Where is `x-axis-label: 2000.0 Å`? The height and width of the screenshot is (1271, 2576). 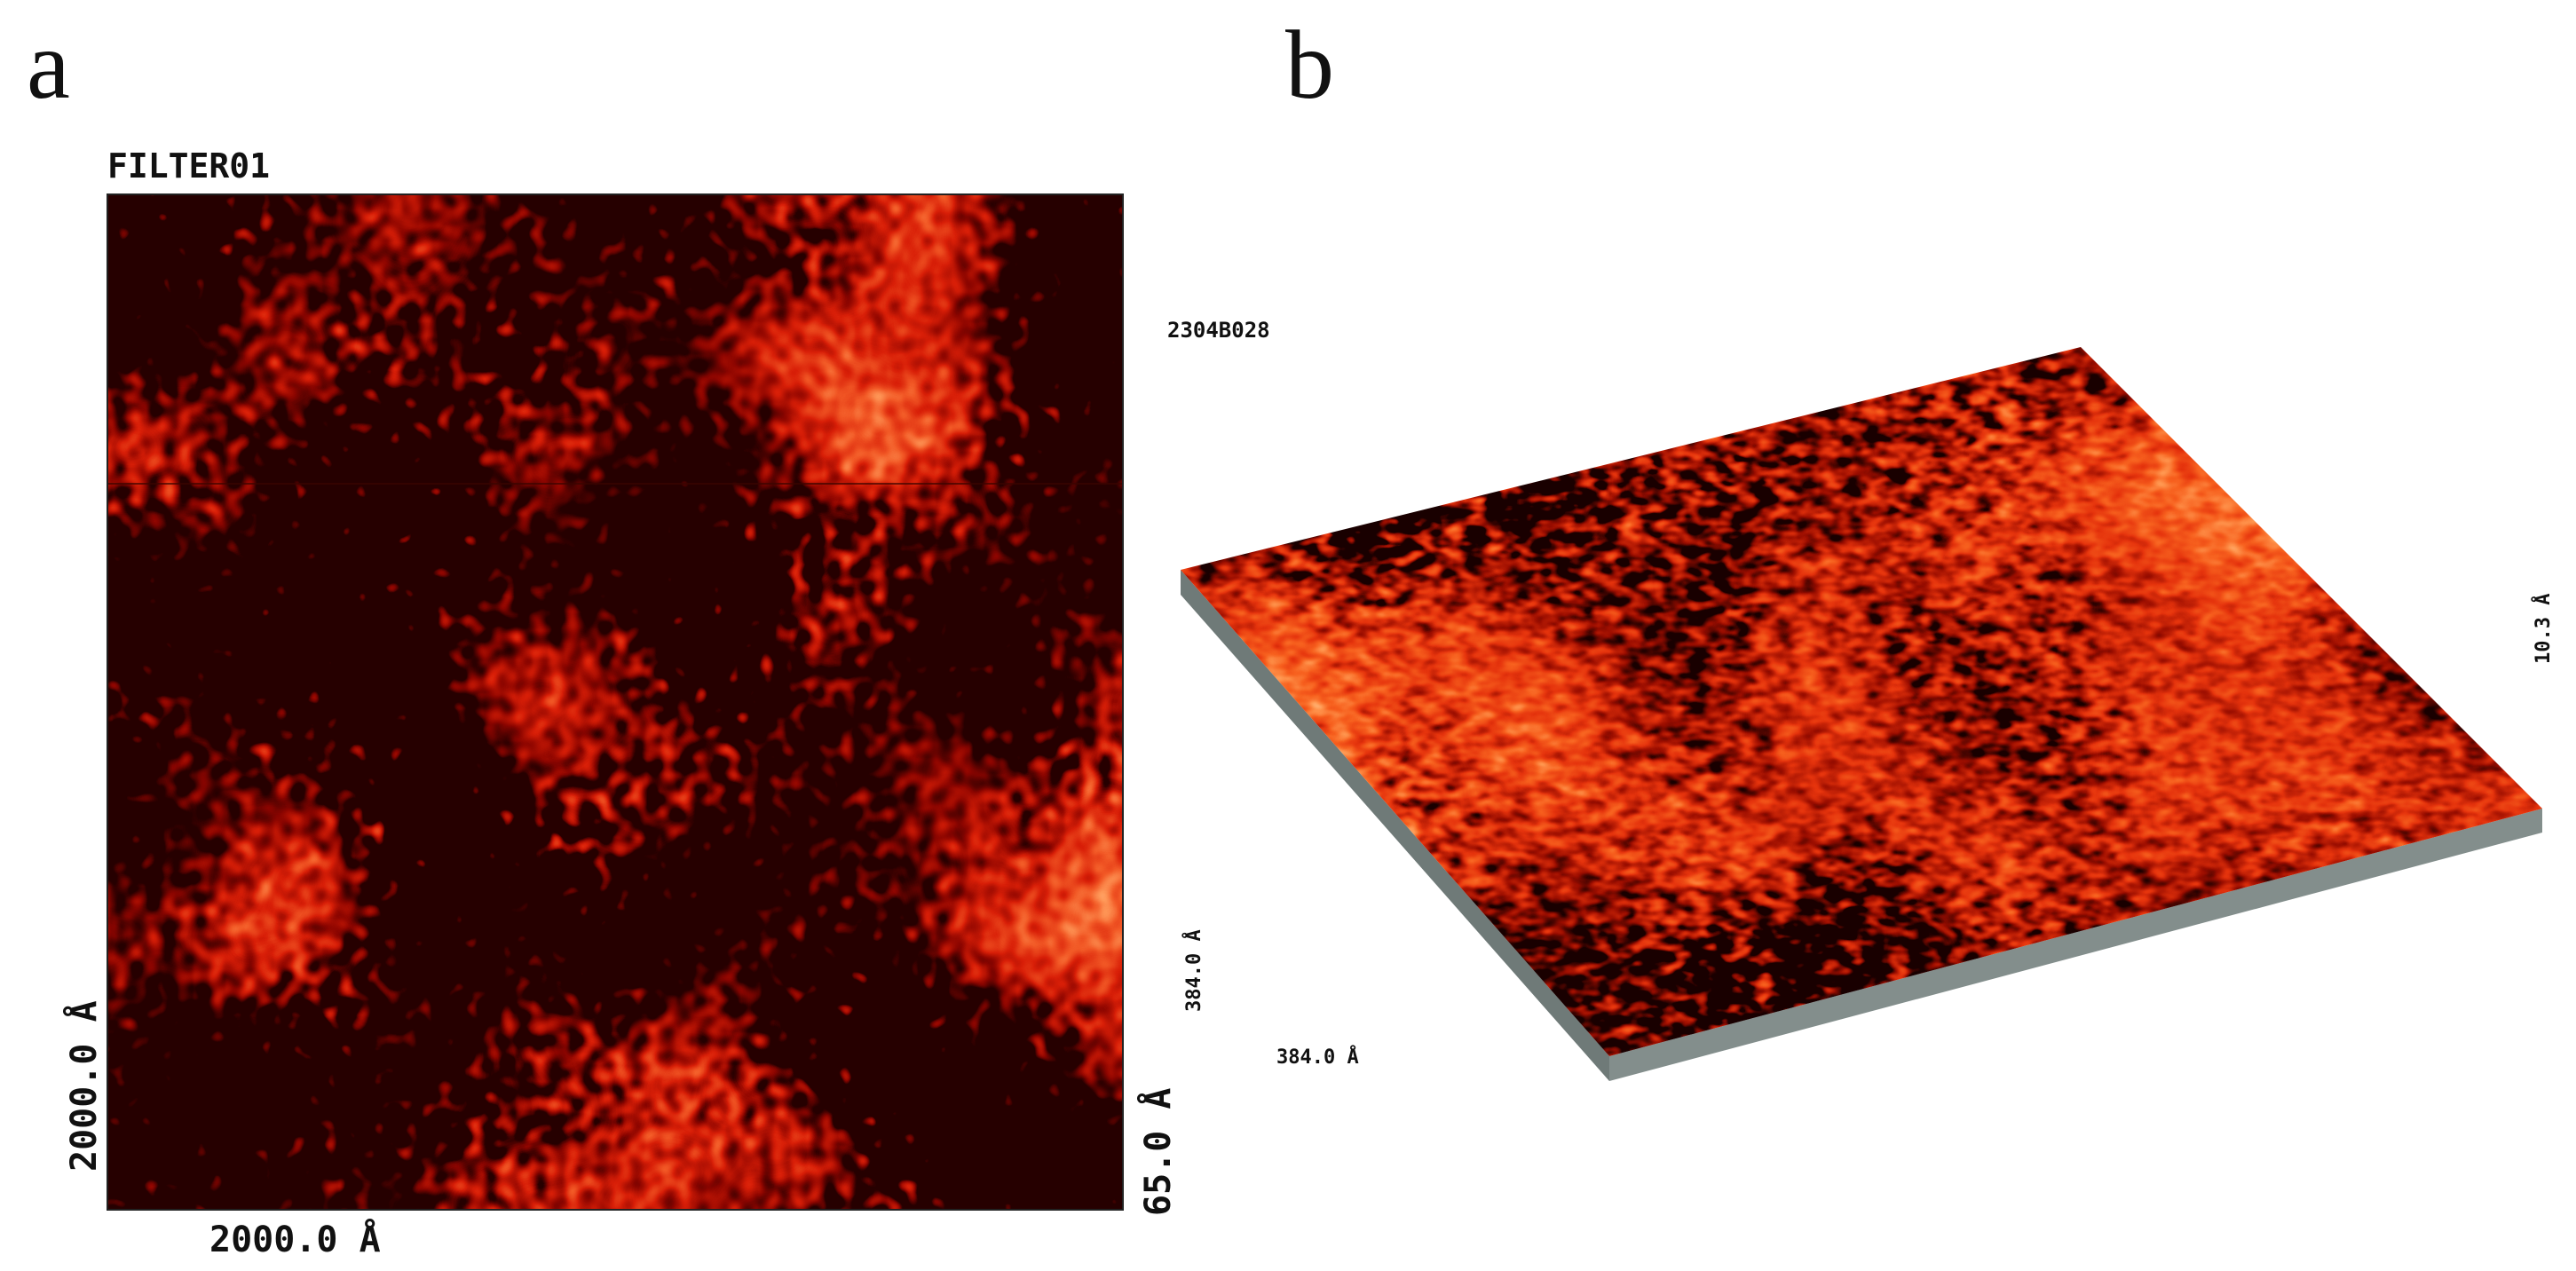
x-axis-label: 2000.0 Å is located at coordinates (295, 1238).